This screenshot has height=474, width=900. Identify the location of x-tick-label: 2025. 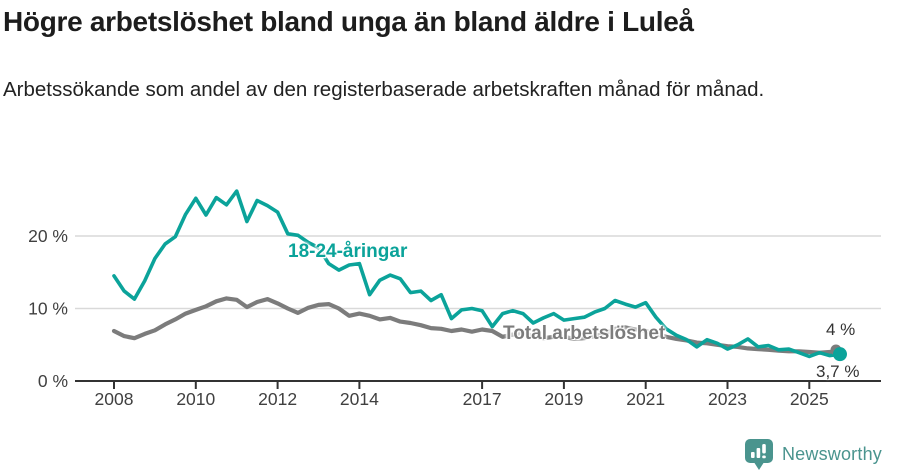
(809, 399).